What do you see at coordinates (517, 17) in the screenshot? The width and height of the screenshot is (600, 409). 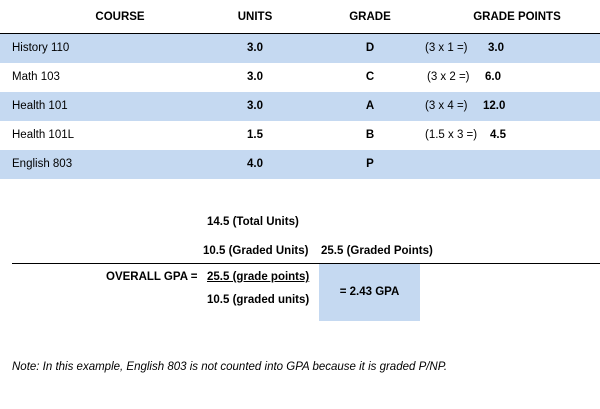 I see `header-grade-points: GRADE POINTS` at bounding box center [517, 17].